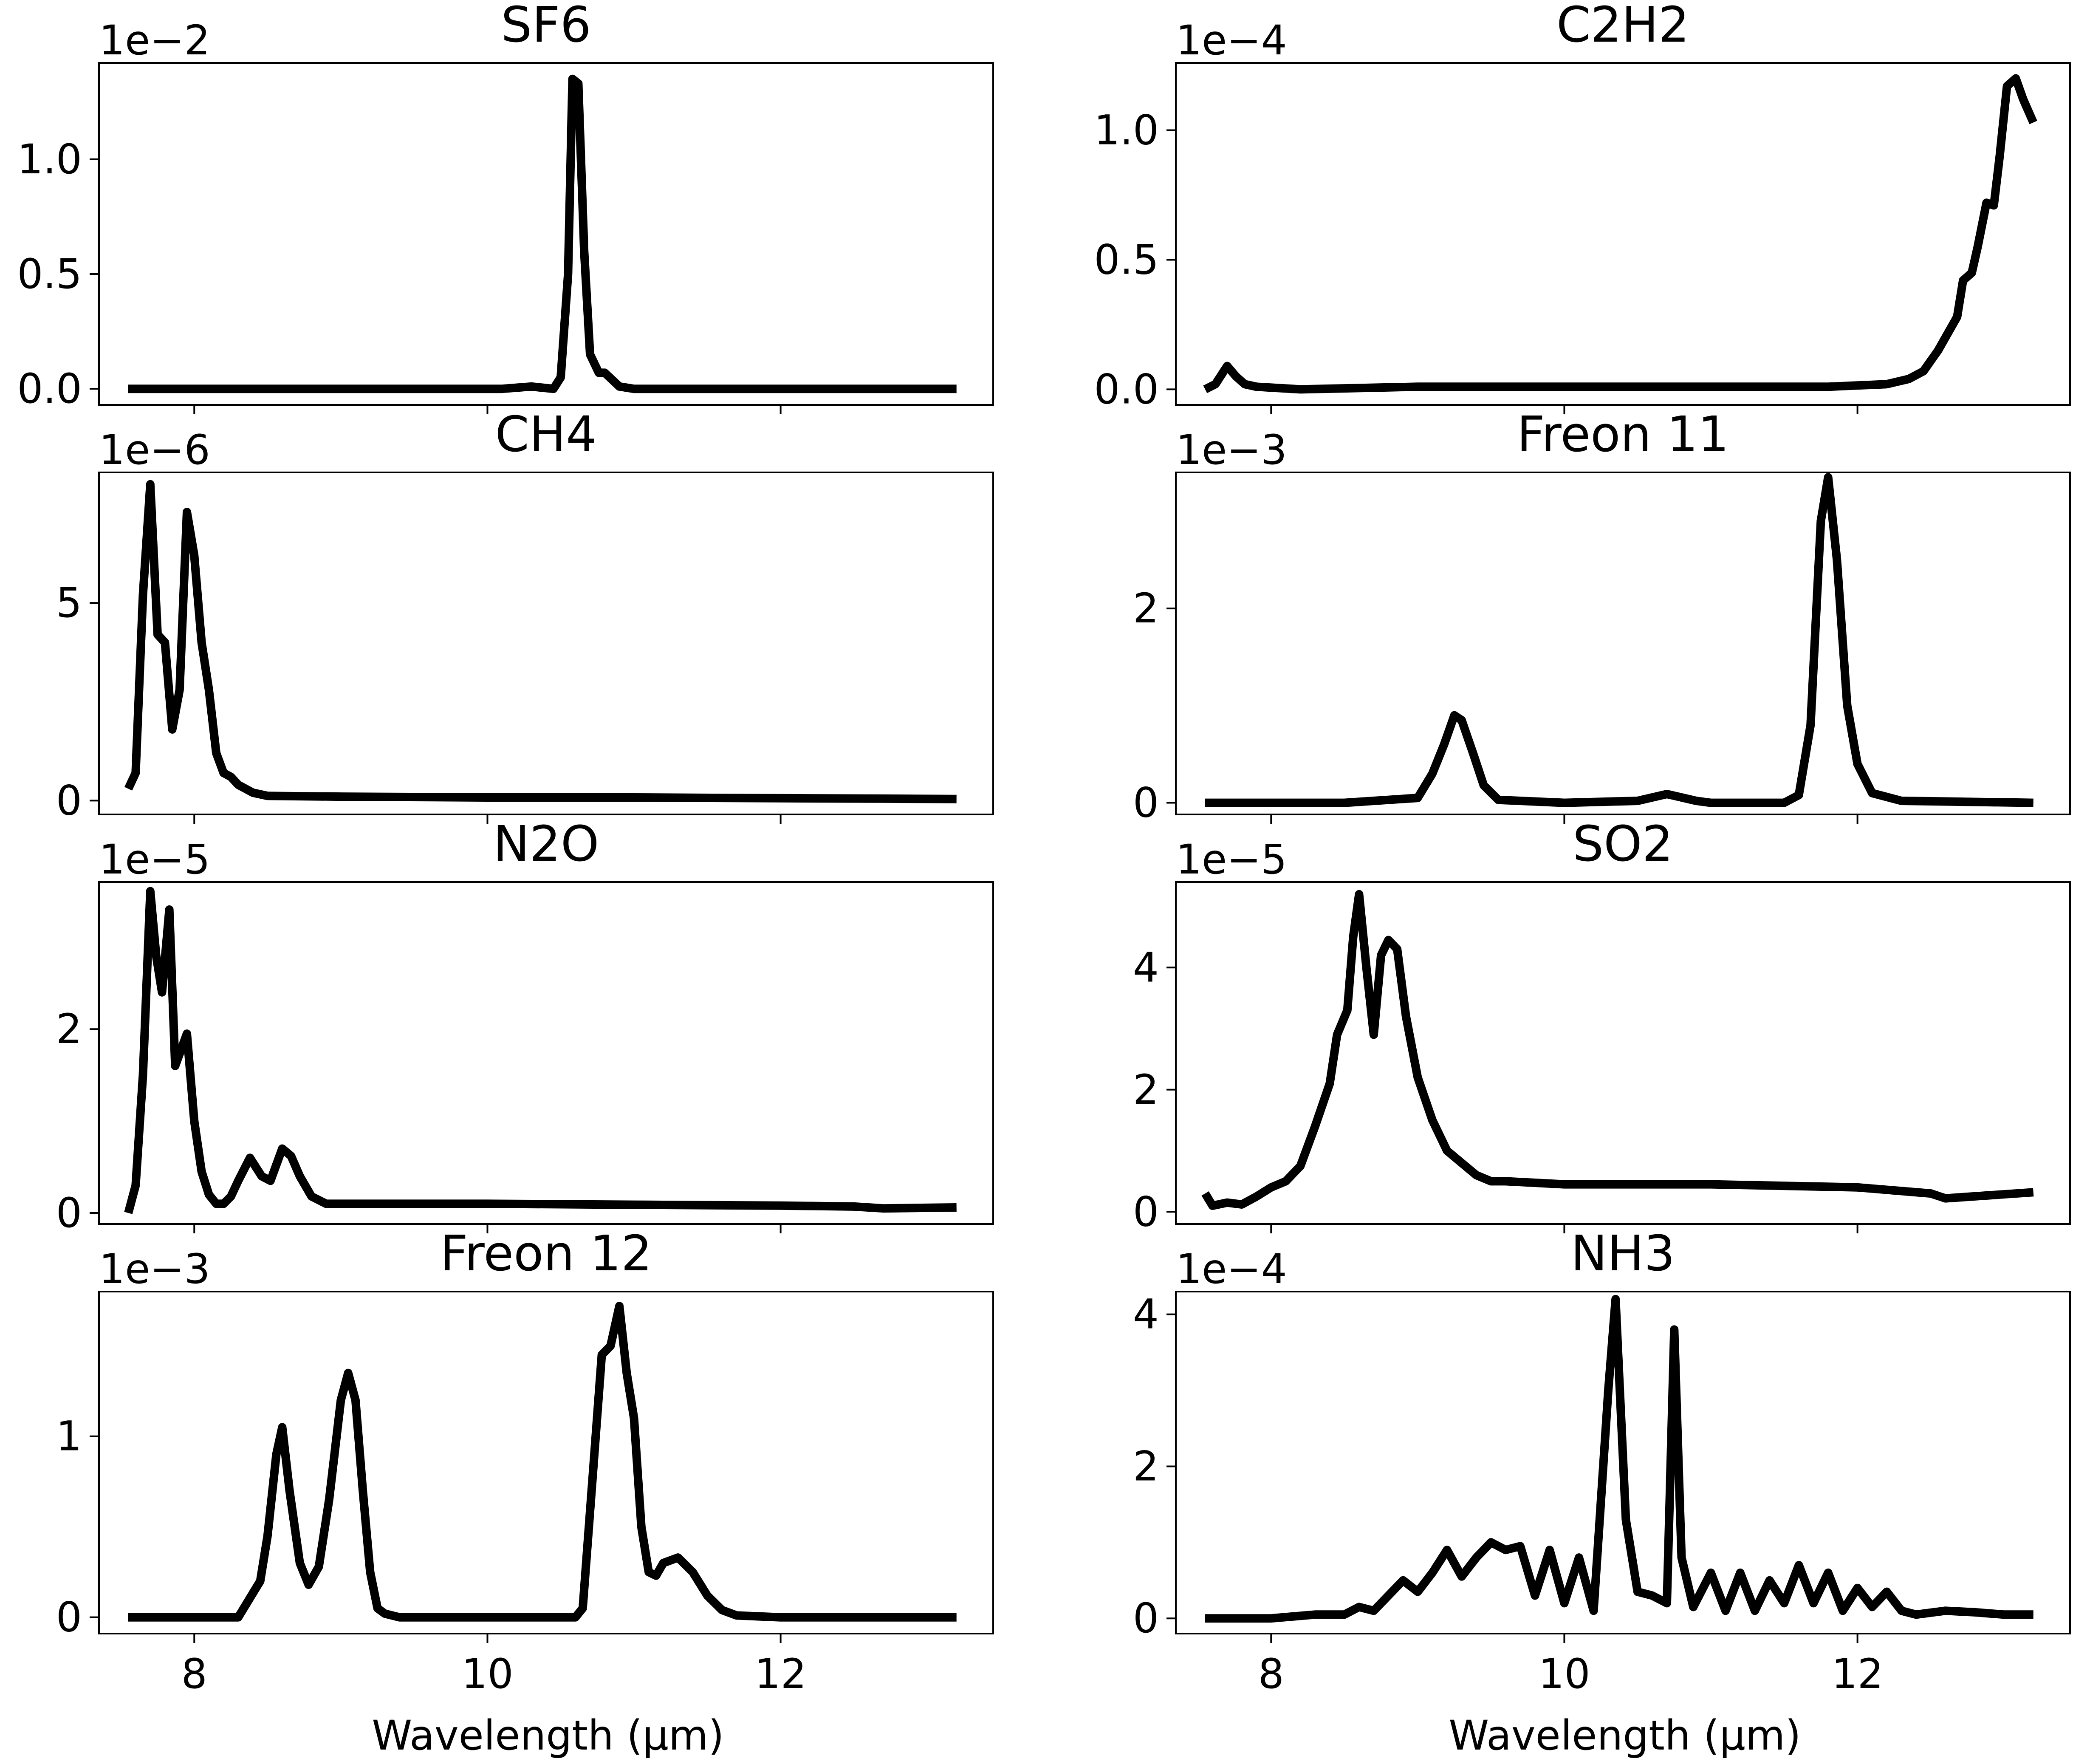 The width and height of the screenshot is (2073, 1764). I want to click on chart-freon-11: 0 2 1e−3 Freon 11, so click(1602, 616).